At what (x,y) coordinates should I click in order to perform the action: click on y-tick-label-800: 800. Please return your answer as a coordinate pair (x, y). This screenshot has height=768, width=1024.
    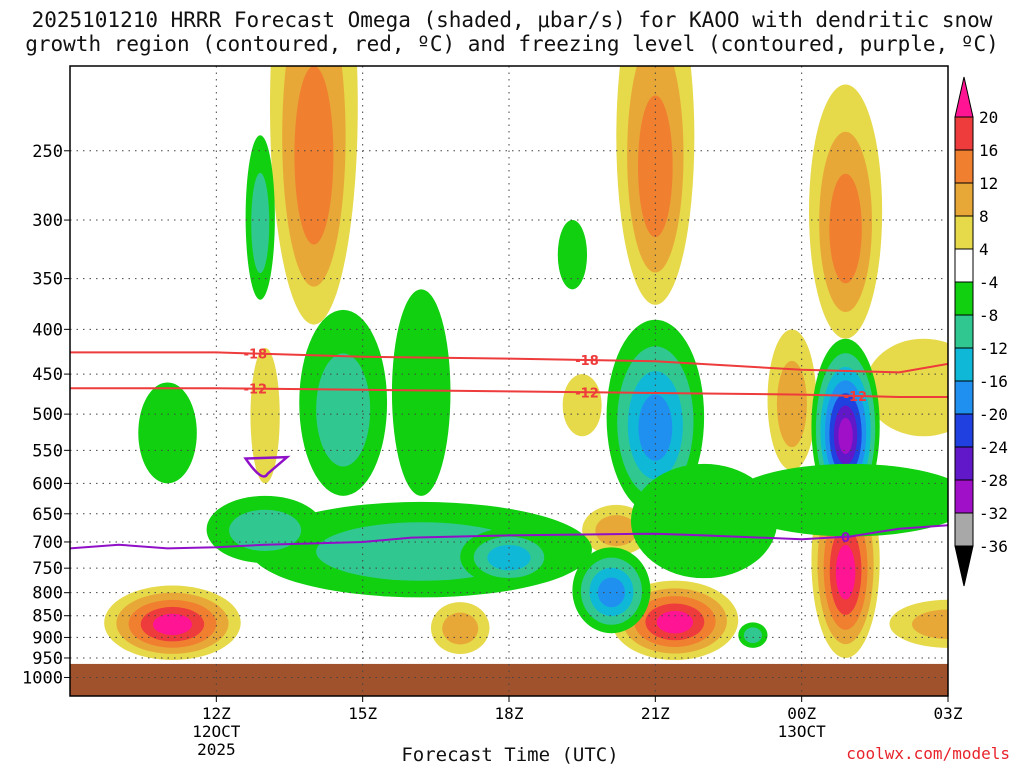
    Looking at the image, I should click on (47, 594).